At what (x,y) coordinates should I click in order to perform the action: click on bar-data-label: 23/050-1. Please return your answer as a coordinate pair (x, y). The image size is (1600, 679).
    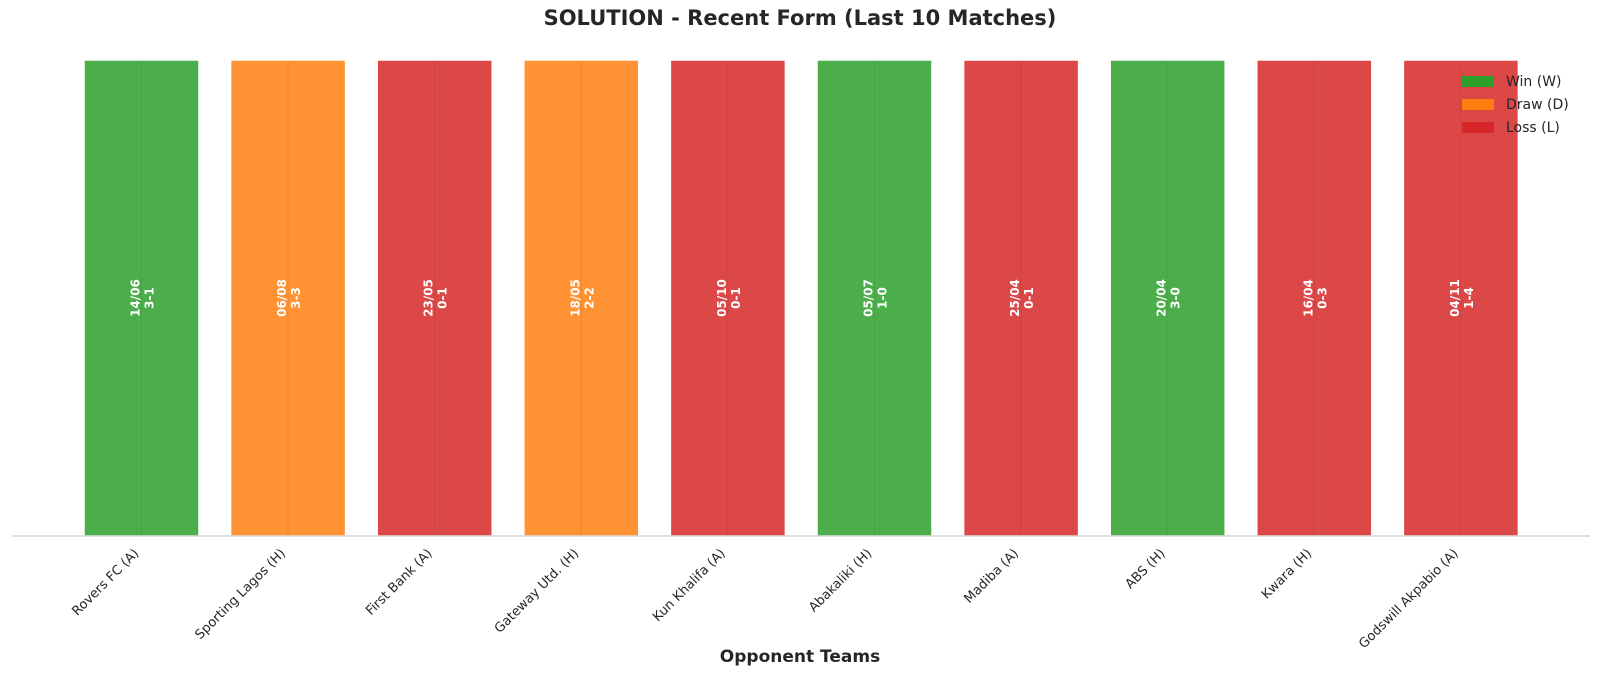
    Looking at the image, I should click on (436, 298).